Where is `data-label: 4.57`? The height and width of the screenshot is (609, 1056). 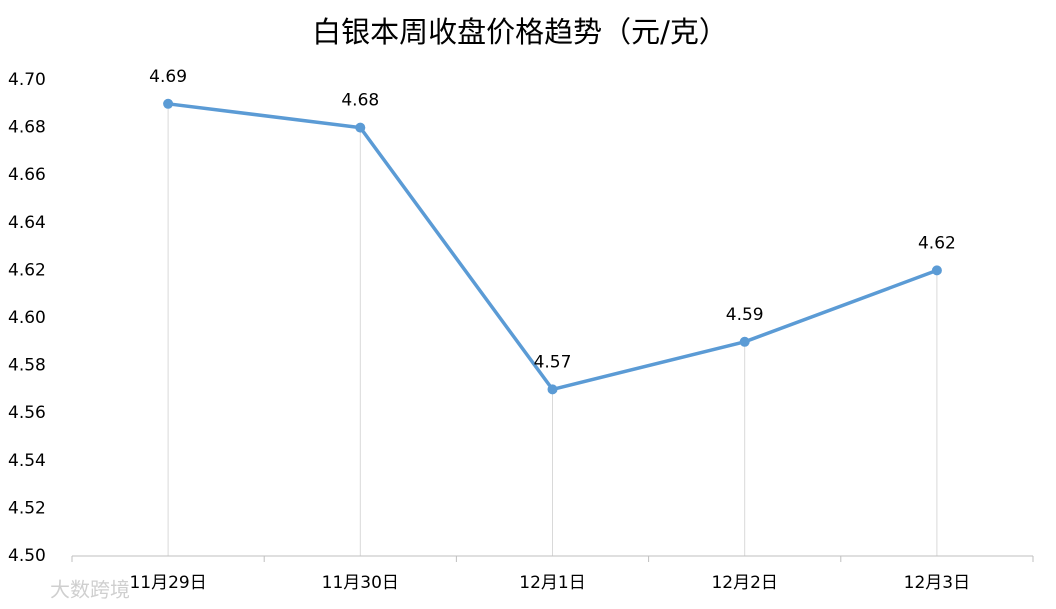 data-label: 4.57 is located at coordinates (553, 362).